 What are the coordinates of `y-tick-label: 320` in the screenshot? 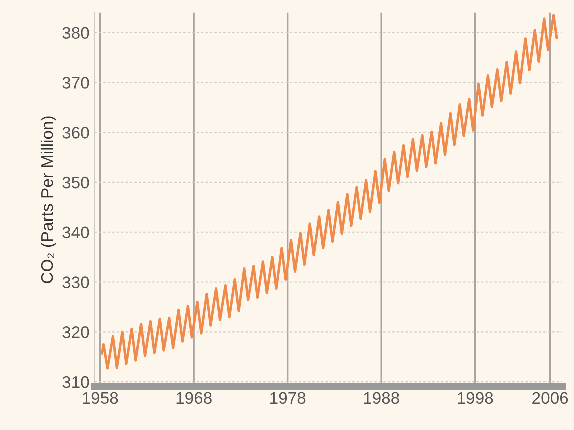 It's located at (76, 332).